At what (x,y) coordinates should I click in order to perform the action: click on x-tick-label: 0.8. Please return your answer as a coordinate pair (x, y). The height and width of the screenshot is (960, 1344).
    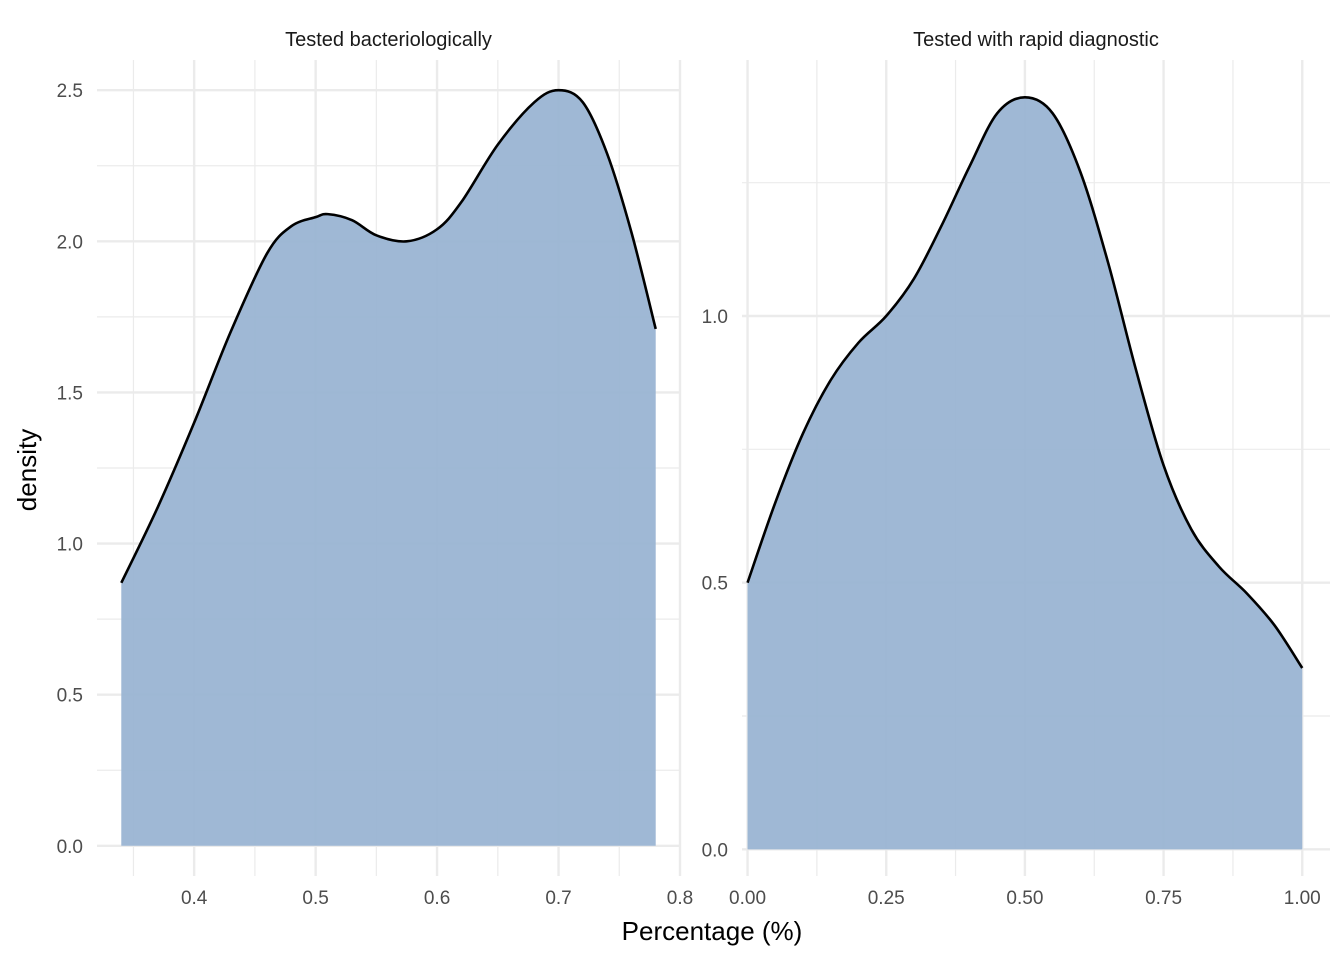
    Looking at the image, I should click on (680, 898).